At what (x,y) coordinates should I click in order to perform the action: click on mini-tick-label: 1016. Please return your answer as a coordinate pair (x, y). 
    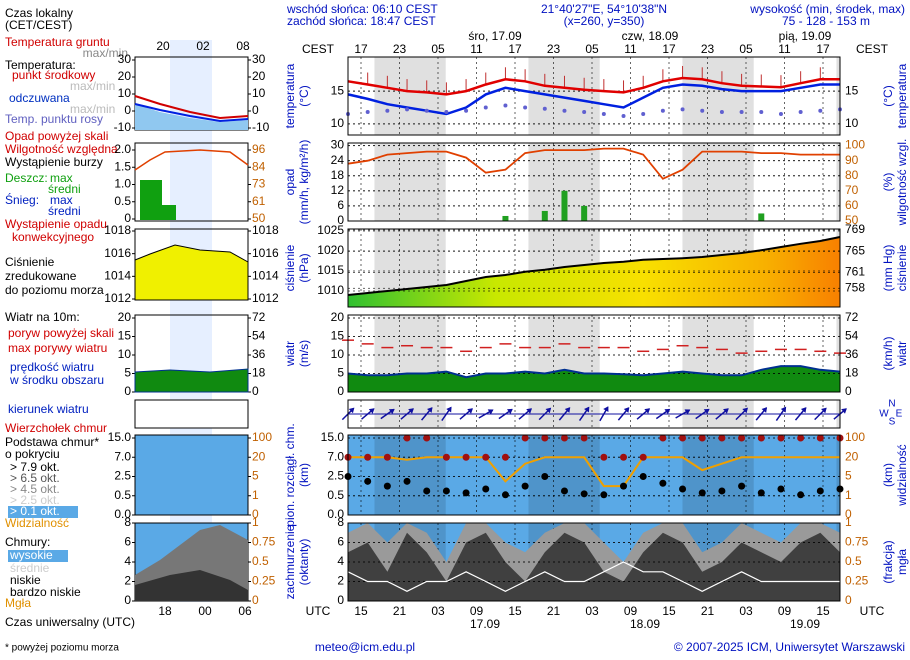
    Looking at the image, I should click on (117, 253).